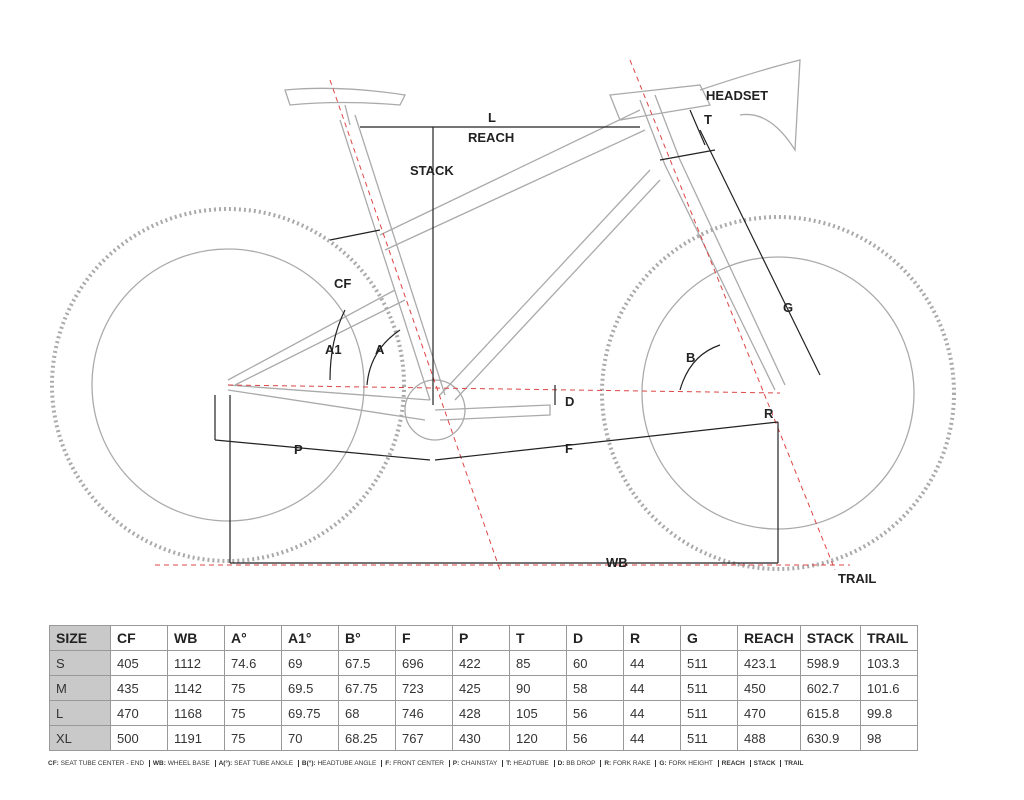 This screenshot has width=1024, height=800. Describe the element at coordinates (310, 638) in the screenshot. I see `header-cell: A1°` at that location.